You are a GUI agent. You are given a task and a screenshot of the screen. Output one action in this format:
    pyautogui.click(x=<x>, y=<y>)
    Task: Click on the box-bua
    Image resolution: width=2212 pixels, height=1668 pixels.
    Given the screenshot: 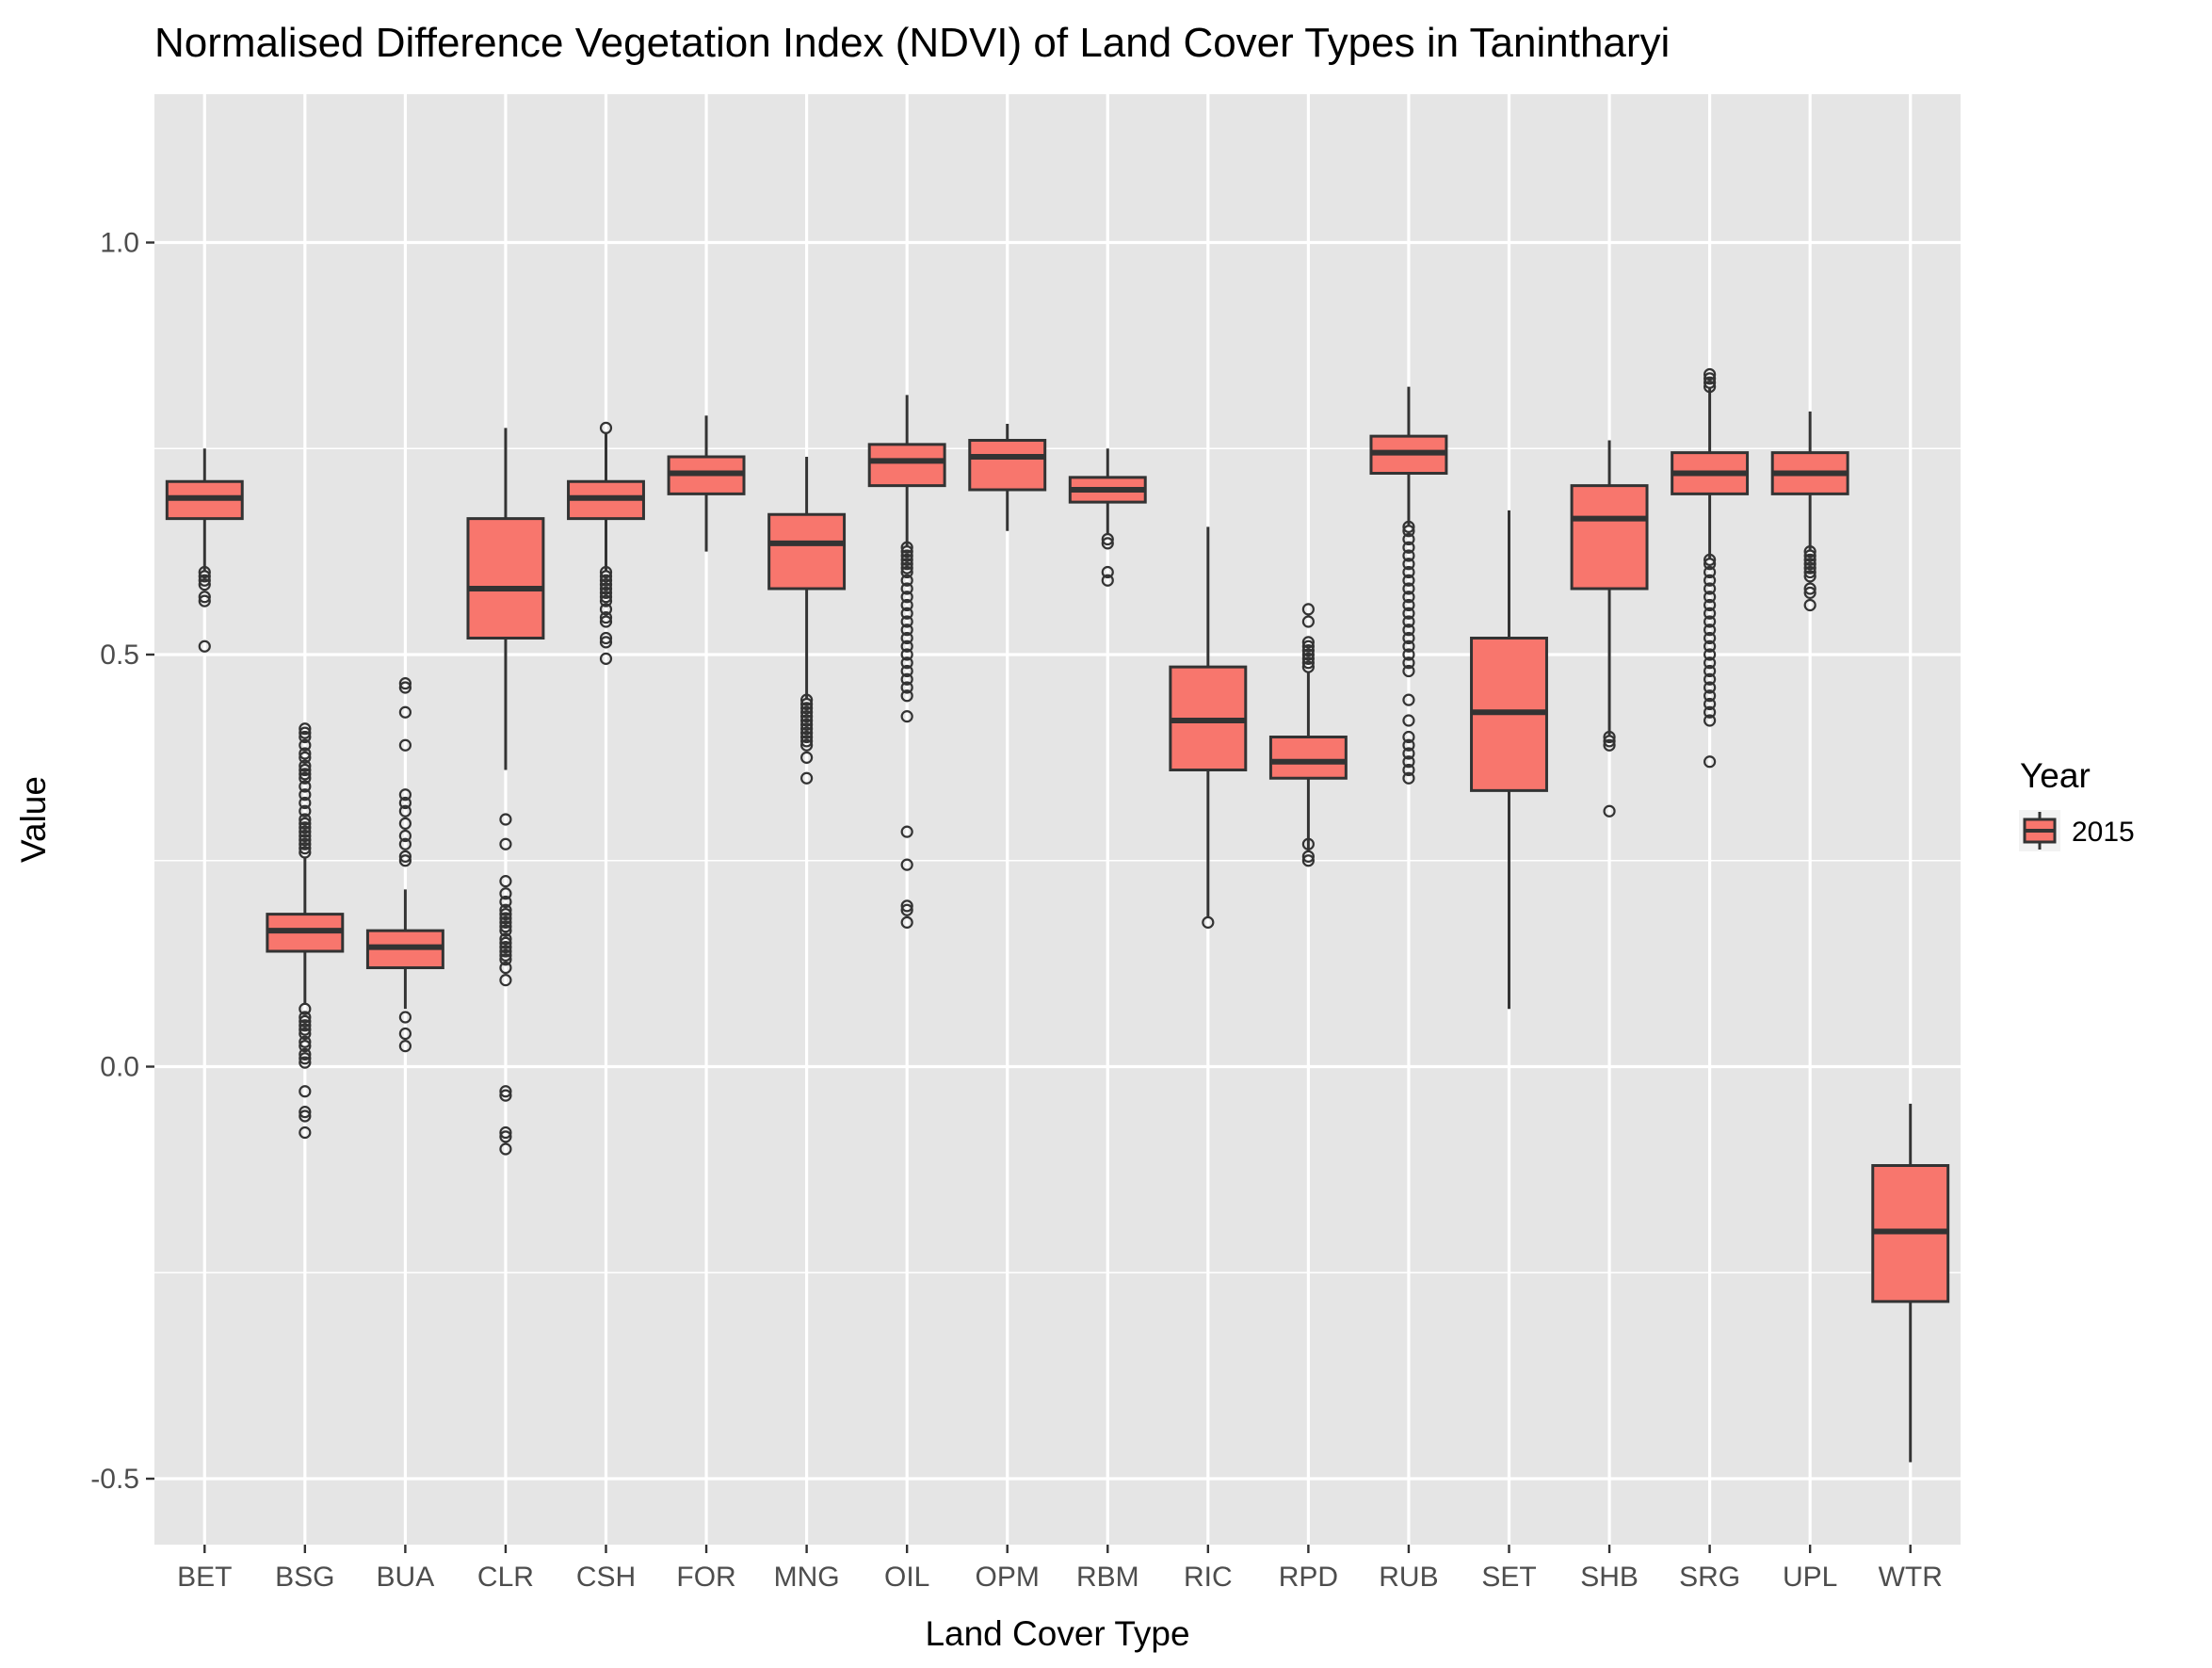 What is the action you would take?
    pyautogui.click(x=404, y=865)
    